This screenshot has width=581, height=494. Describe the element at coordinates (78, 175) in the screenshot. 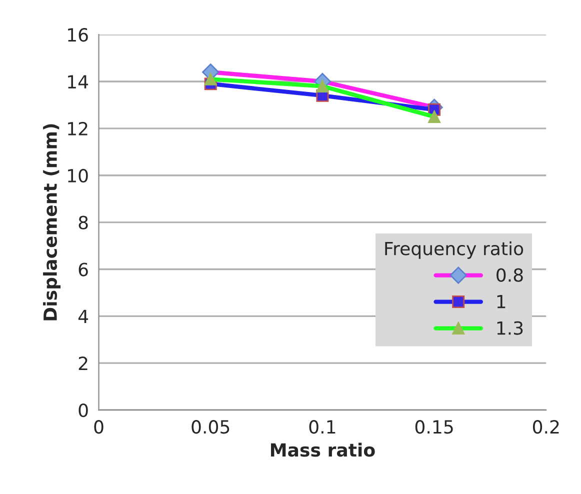

I see `y-tick-label: 10` at that location.